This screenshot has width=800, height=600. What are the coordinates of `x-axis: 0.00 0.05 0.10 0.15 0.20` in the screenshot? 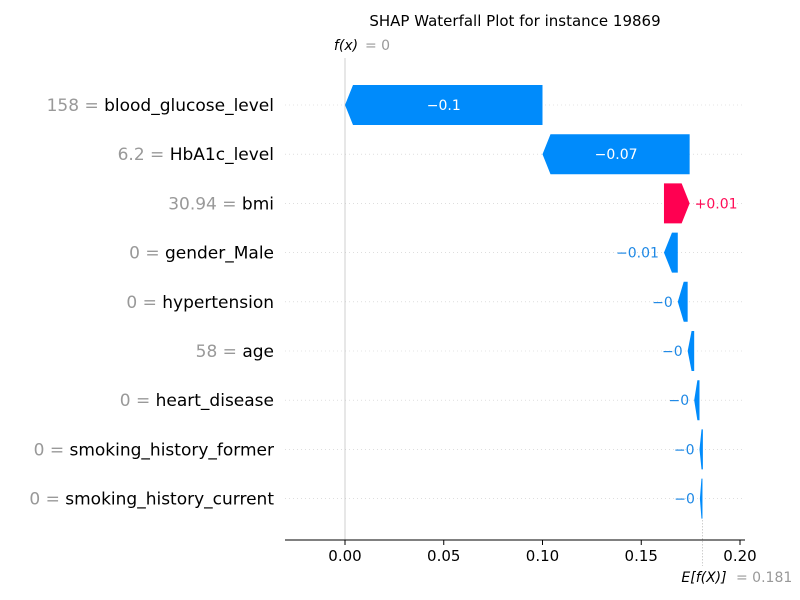 It's located at (521, 552).